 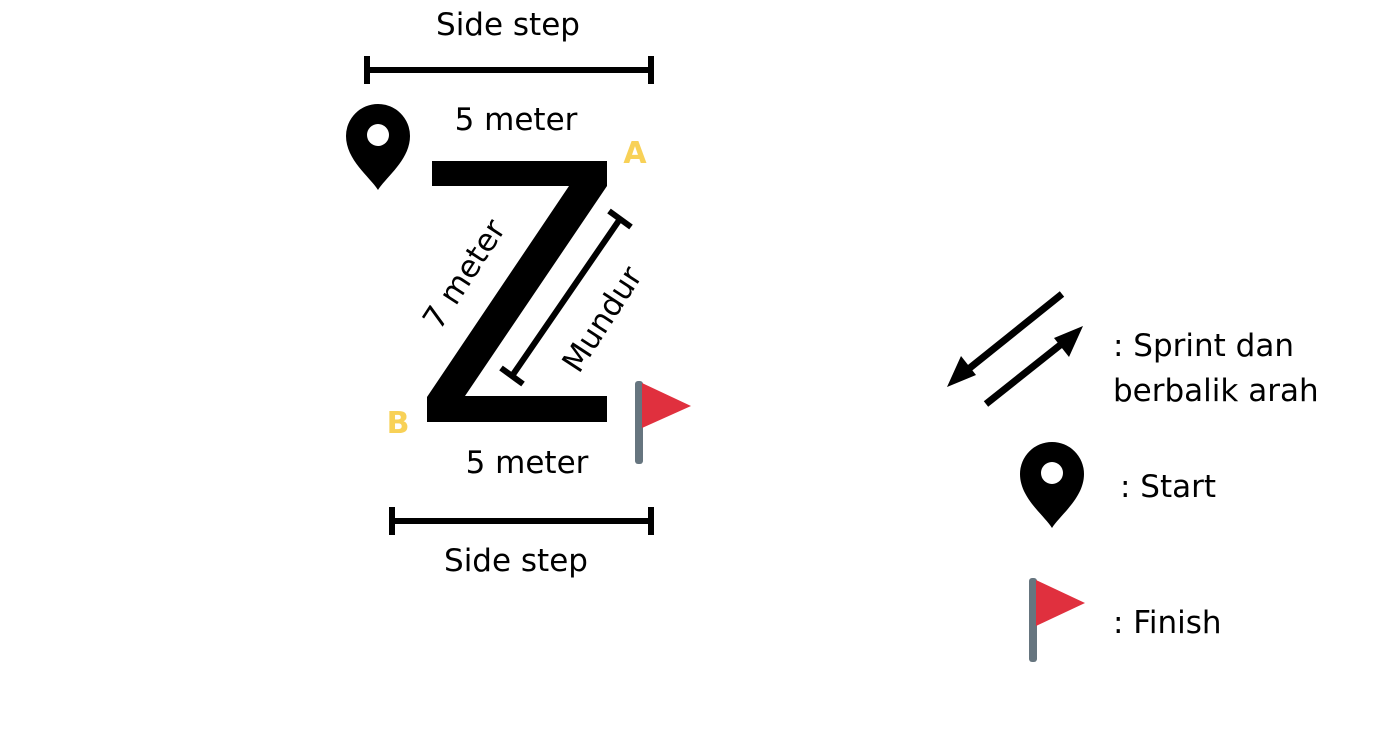 I want to click on bottom-measure-bar, so click(x=521, y=521).